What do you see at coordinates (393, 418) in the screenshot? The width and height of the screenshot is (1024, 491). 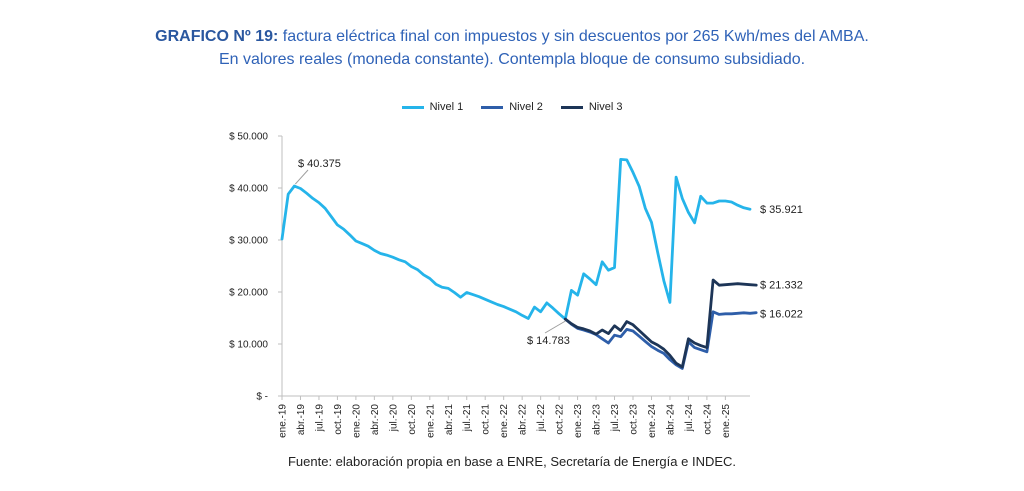 I see `x-tick-label: jul.-20` at bounding box center [393, 418].